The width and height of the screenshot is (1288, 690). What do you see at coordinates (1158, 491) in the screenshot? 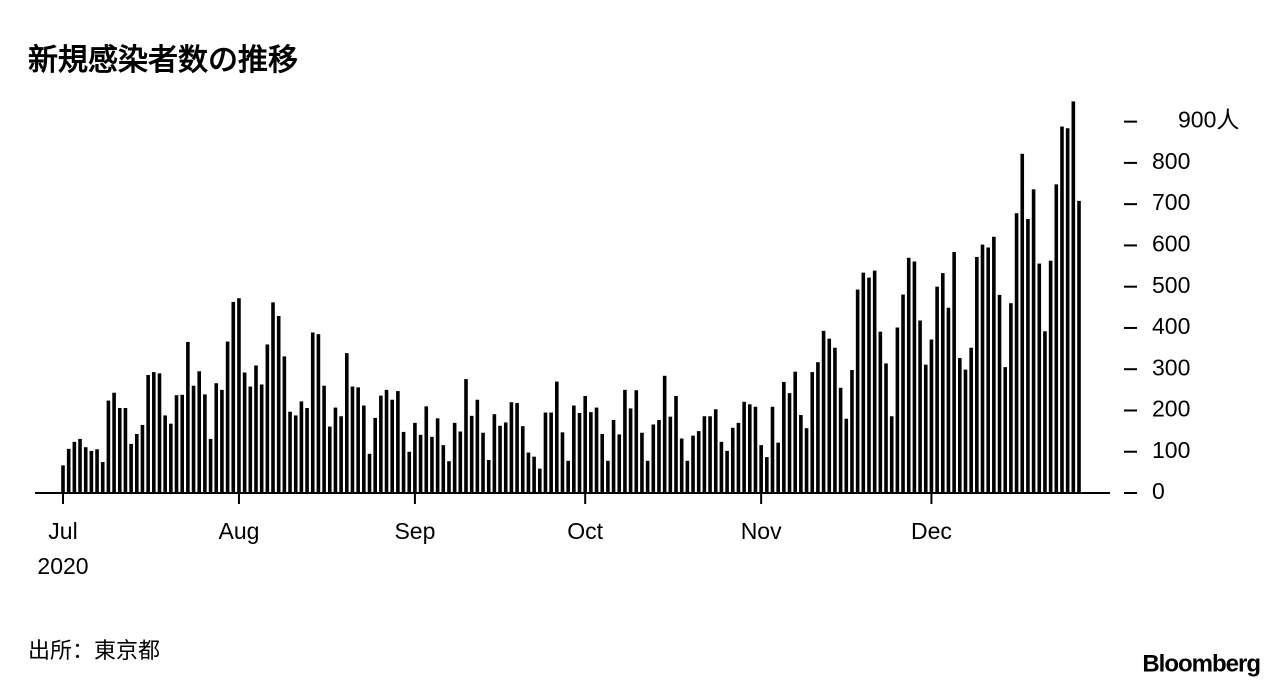
I see `y-tick-label: 0` at bounding box center [1158, 491].